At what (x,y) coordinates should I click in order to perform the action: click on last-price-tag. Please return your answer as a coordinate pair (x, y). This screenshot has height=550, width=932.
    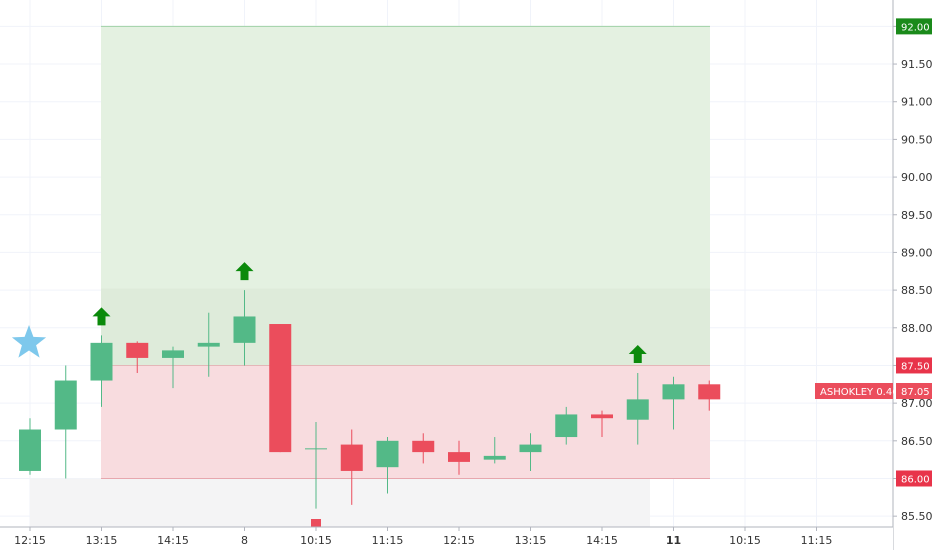
    Looking at the image, I should click on (914, 391).